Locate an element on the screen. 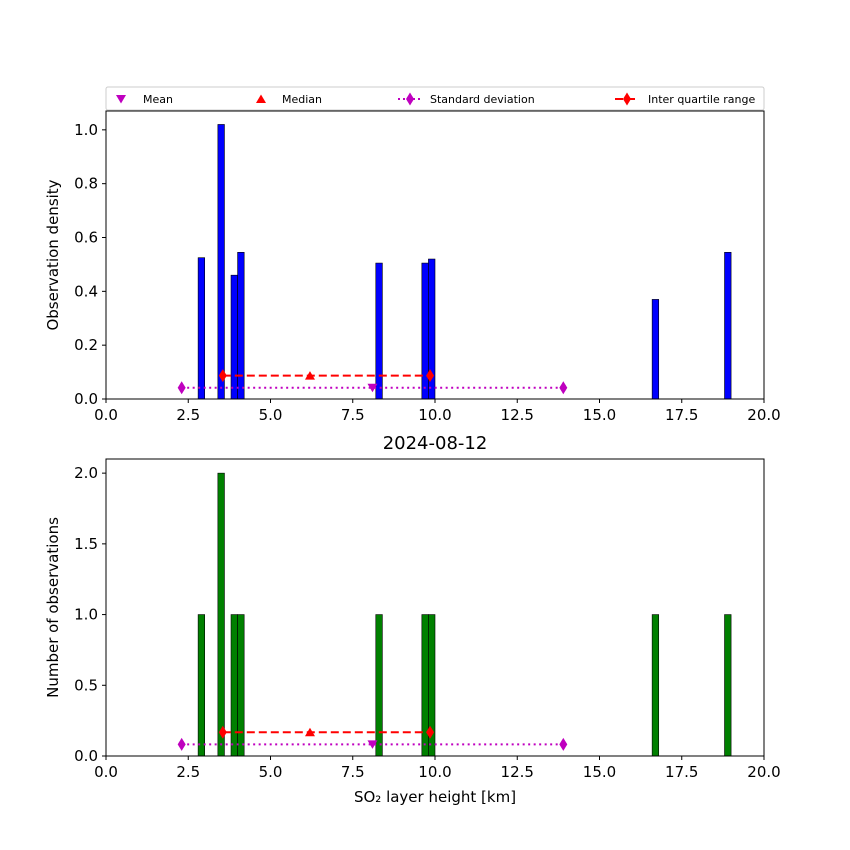 The height and width of the screenshot is (850, 850). y-axis: 0.0 0.5 1.0 1.5 2.0 is located at coordinates (90, 614).